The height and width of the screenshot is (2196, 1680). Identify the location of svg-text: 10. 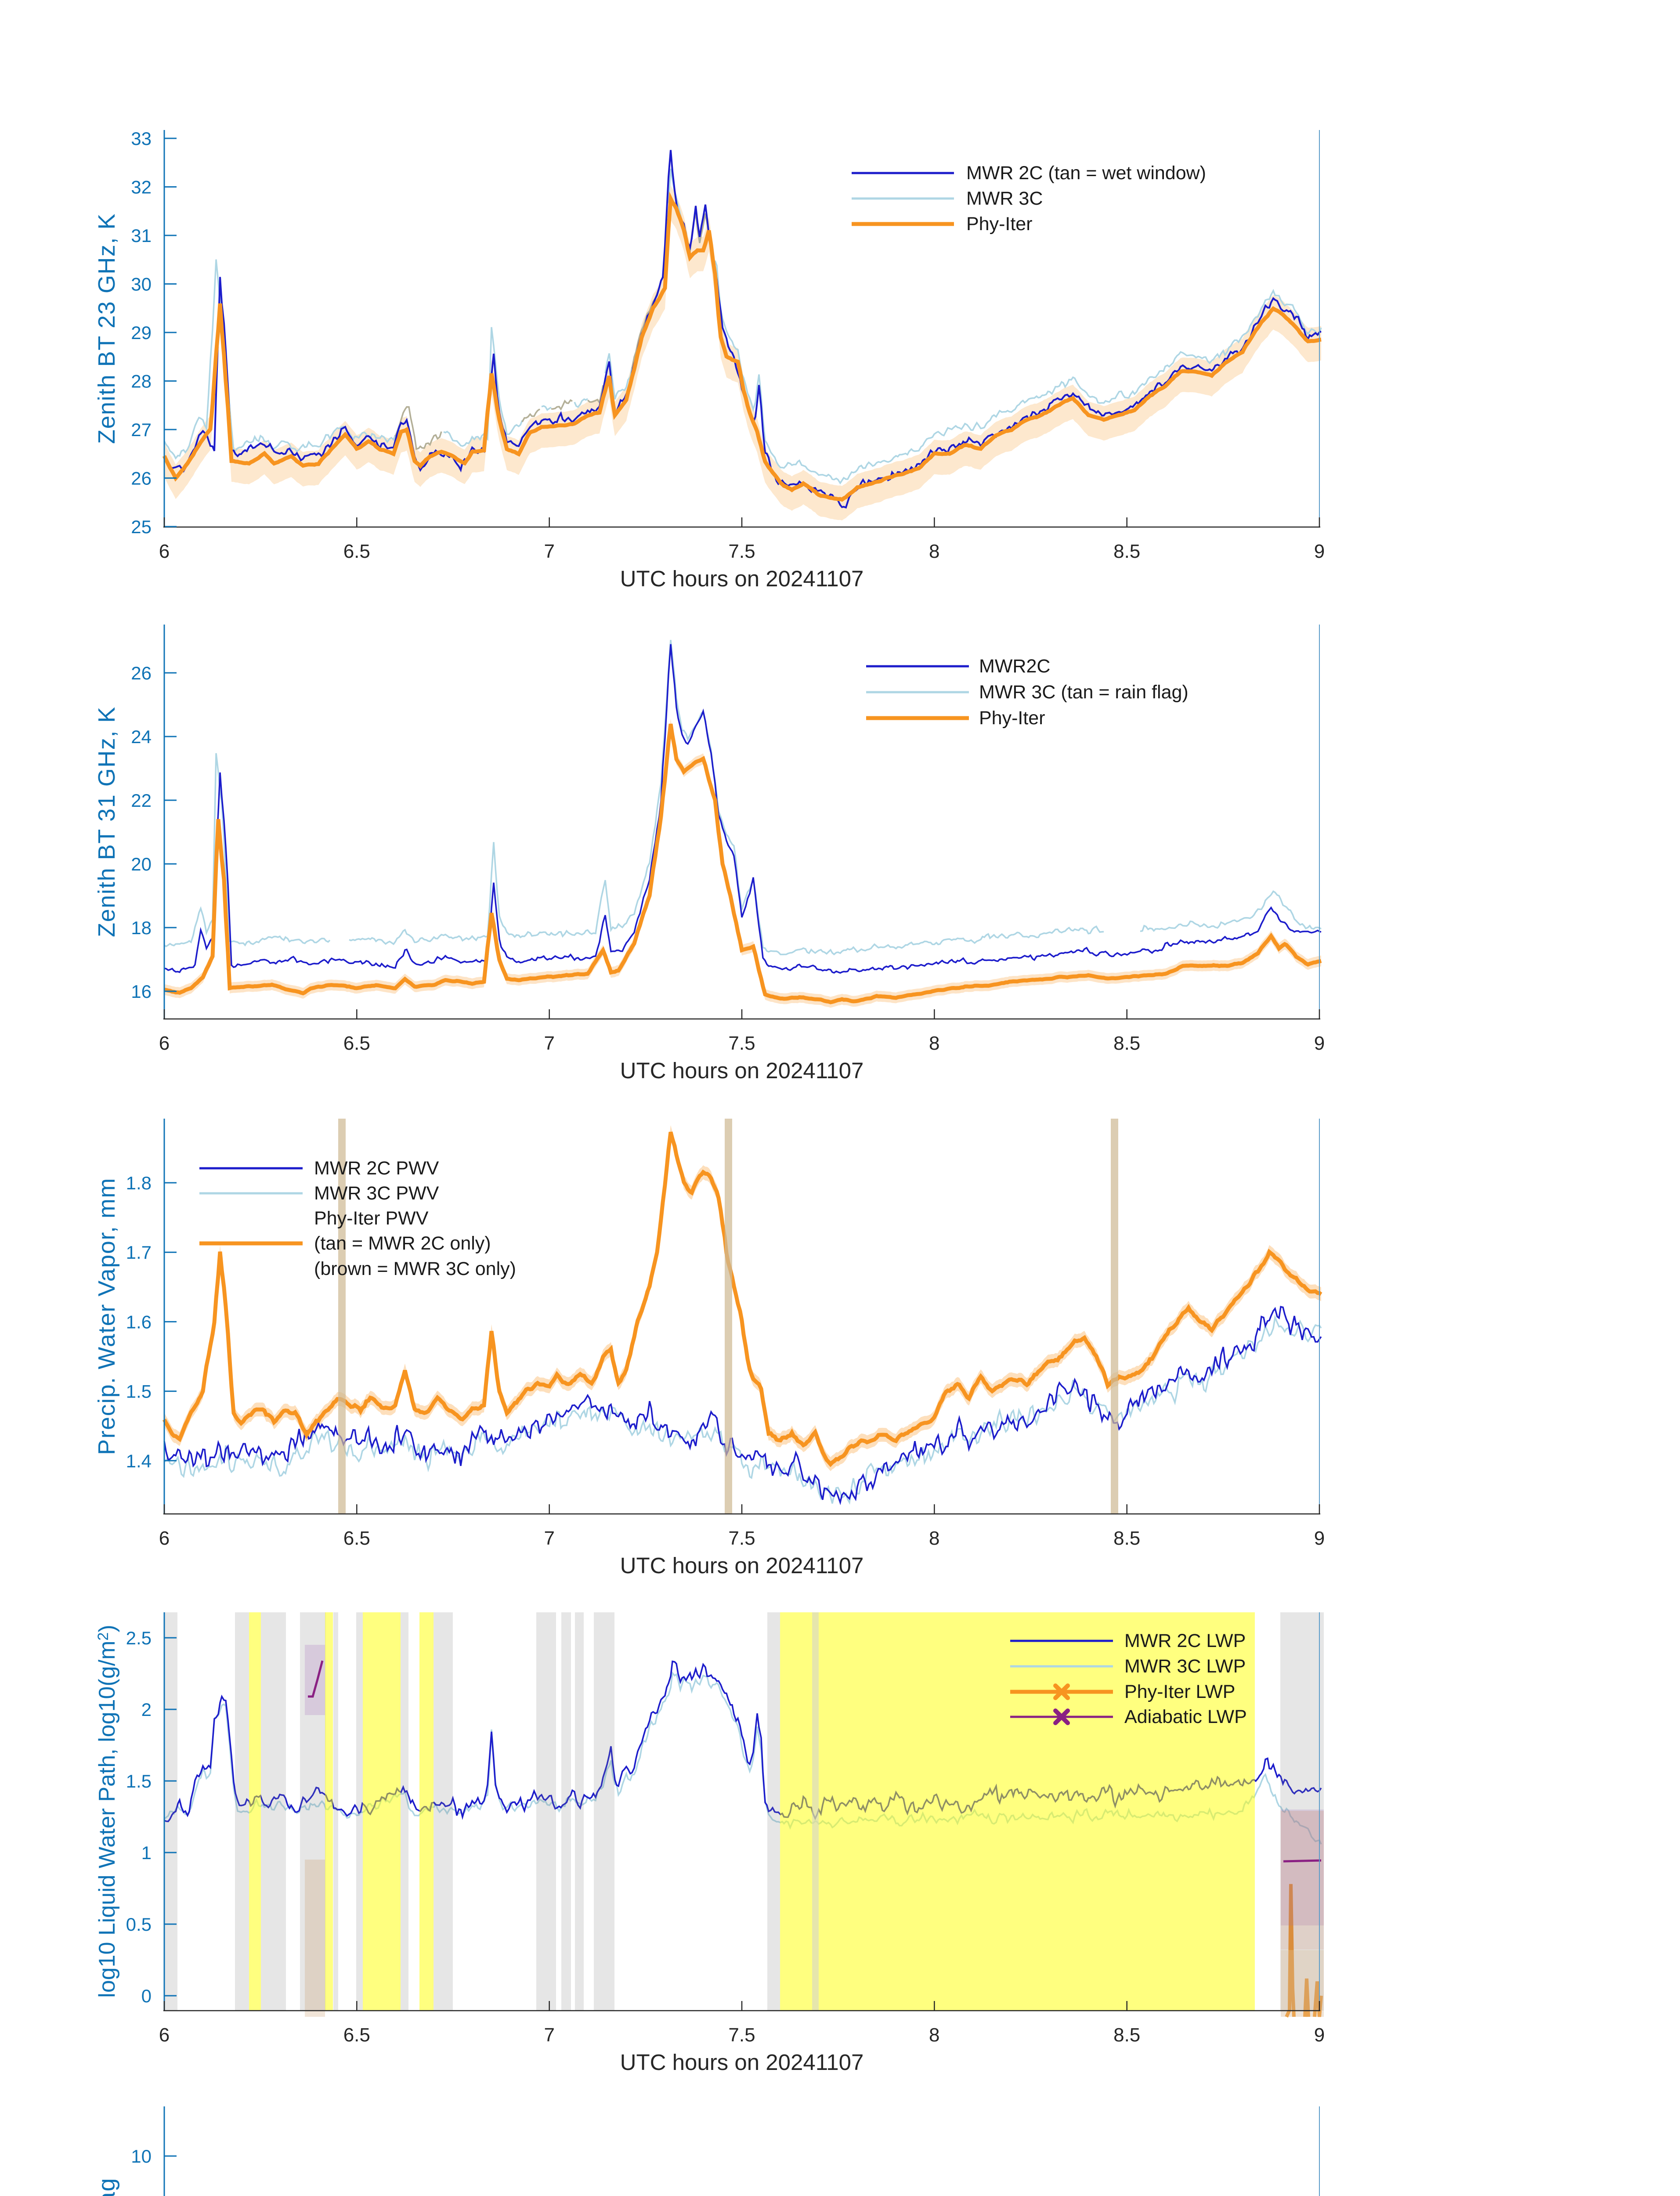
(142, 2156).